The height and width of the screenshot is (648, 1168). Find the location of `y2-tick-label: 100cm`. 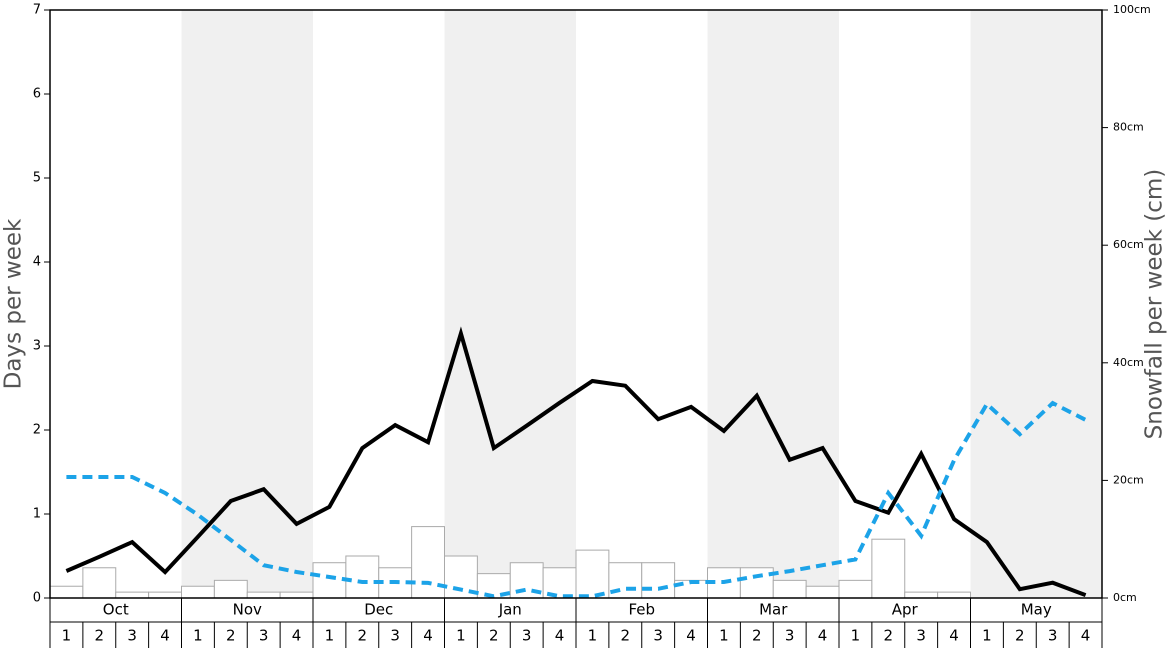

y2-tick-label: 100cm is located at coordinates (1132, 9).